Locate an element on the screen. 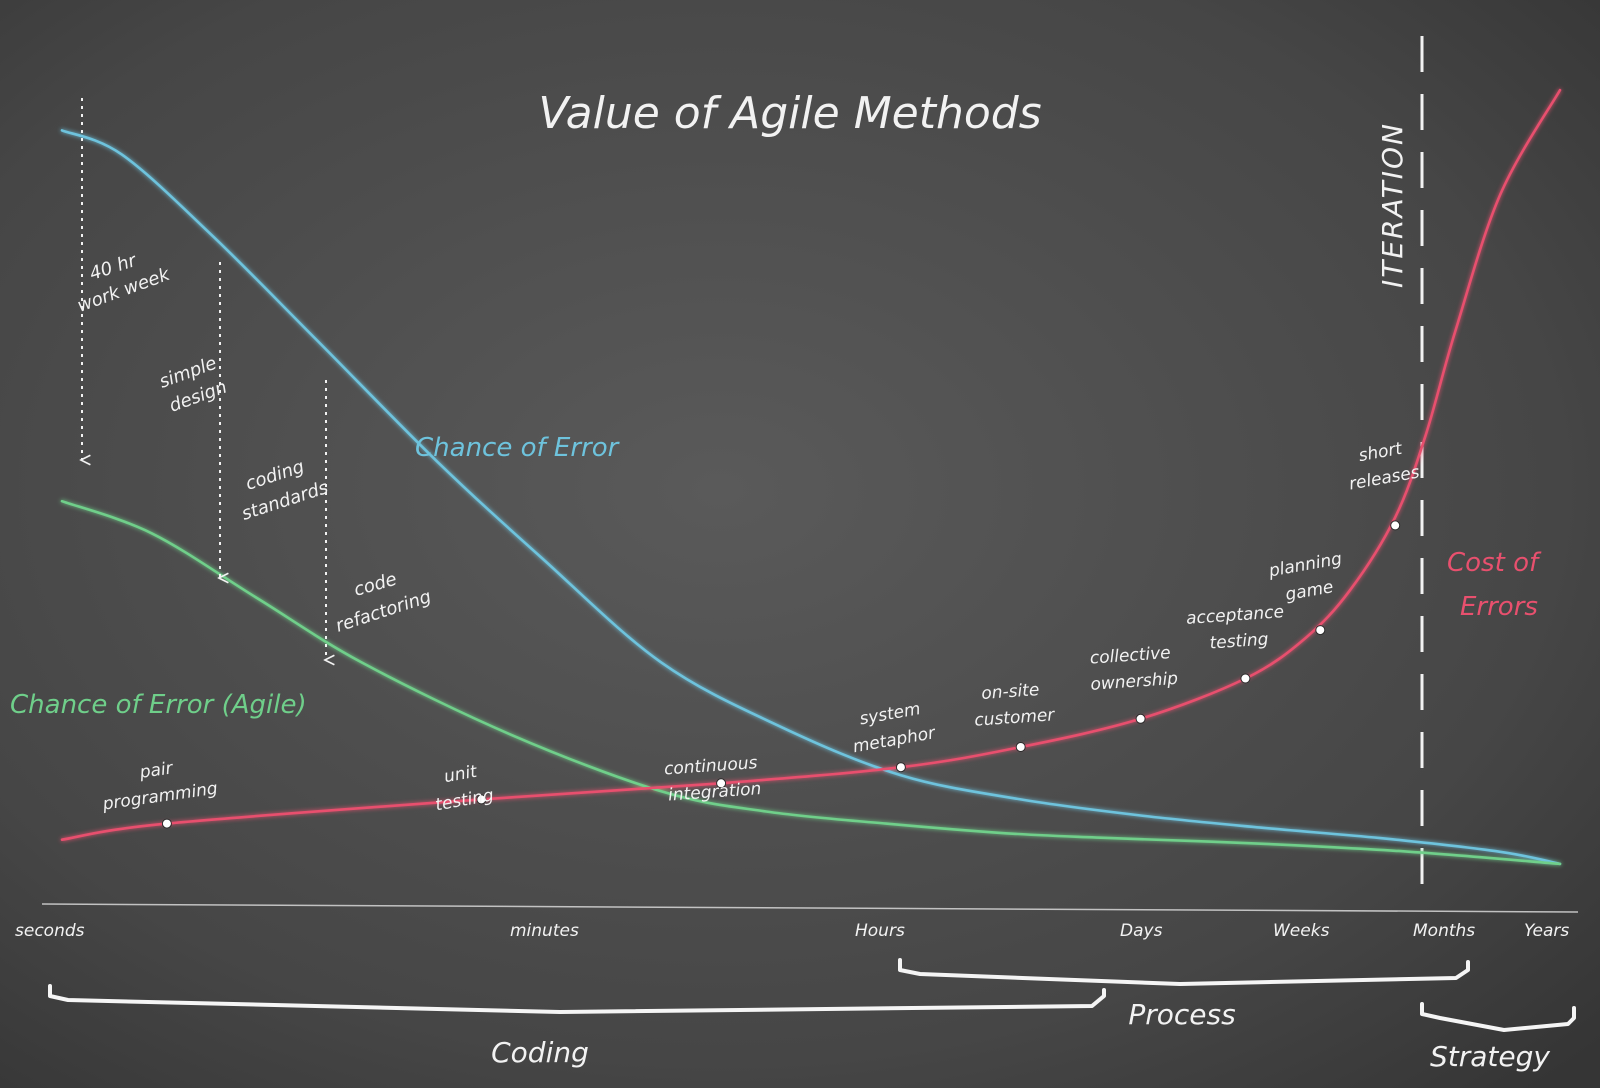 The width and height of the screenshot is (1600, 1088). bracket-coding is located at coordinates (577, 999).